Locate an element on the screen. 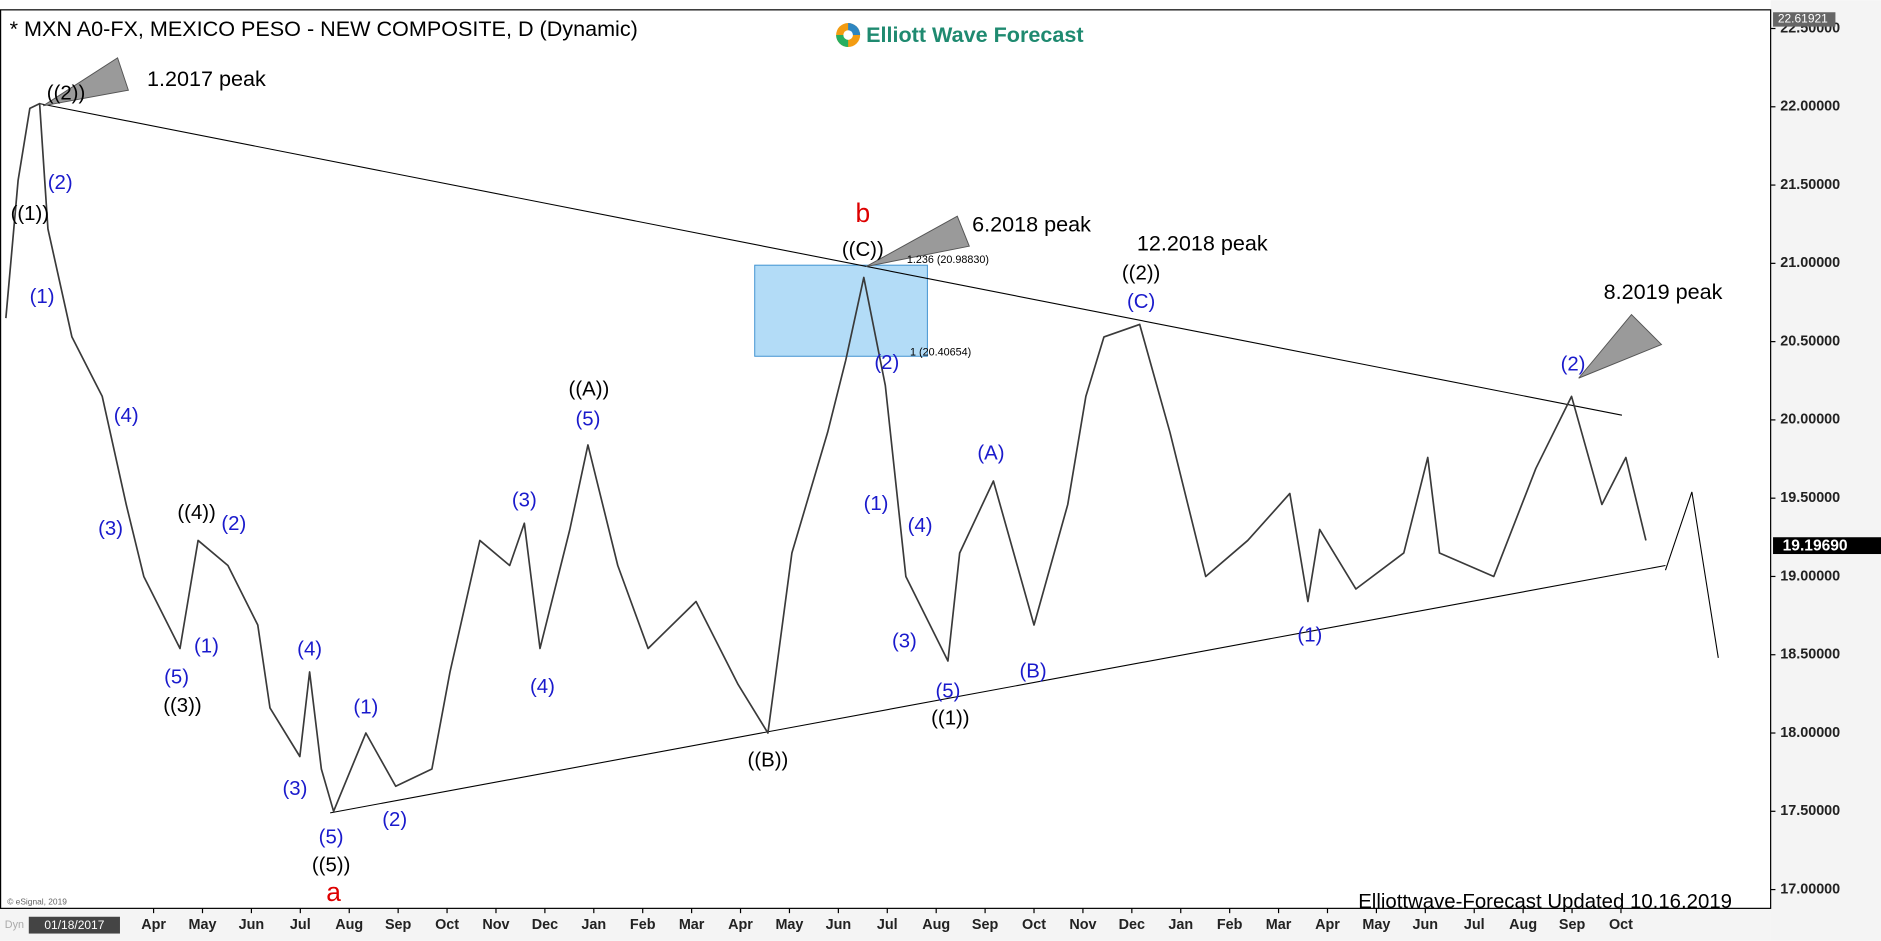 This screenshot has height=941, width=1881. logo-icon is located at coordinates (848, 35).